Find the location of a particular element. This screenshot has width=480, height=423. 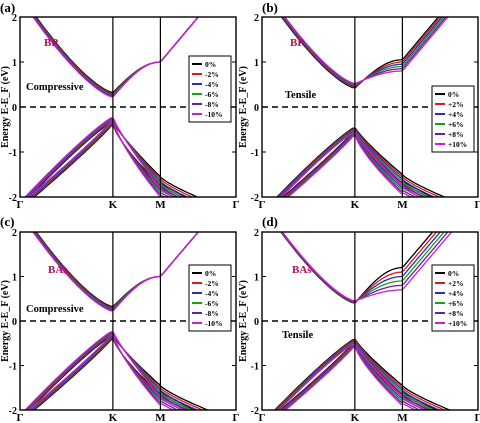

y-tick-label: -2 is located at coordinates (13, 198).